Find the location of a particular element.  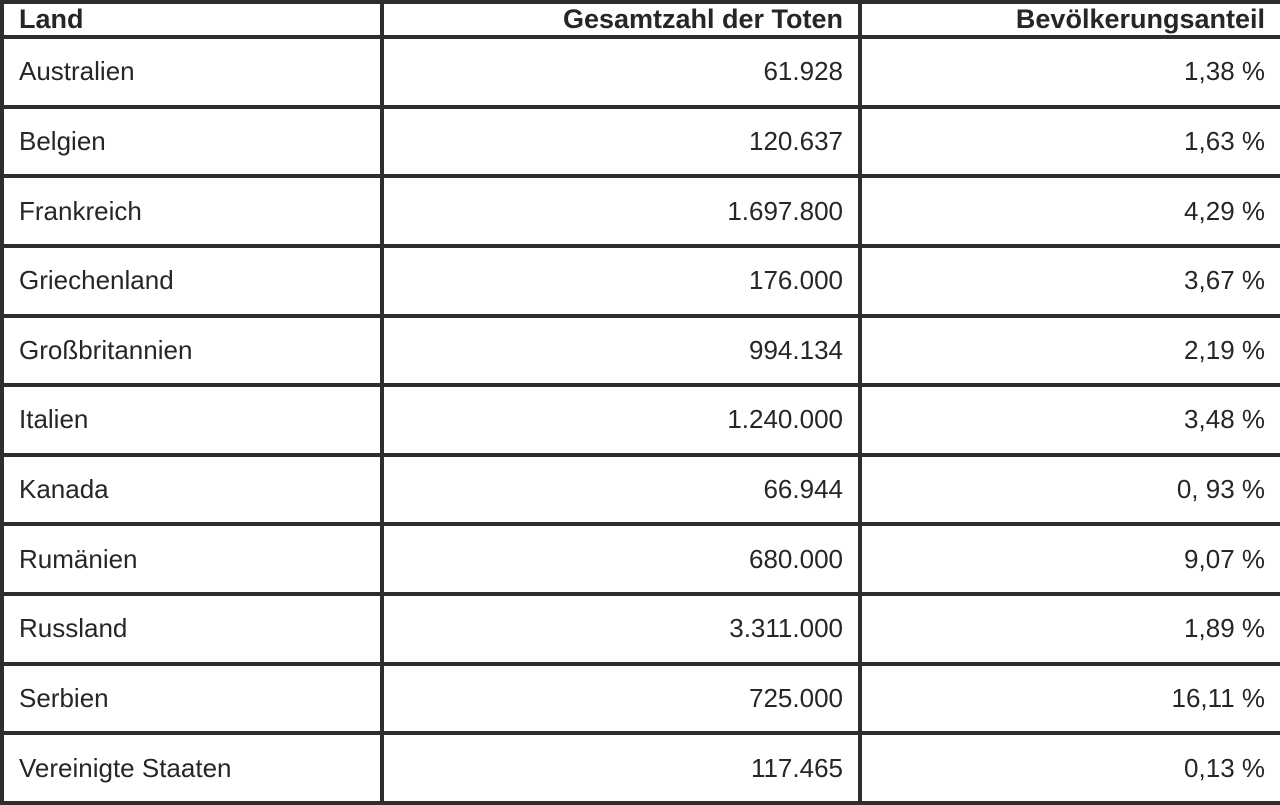

cell-country: Rumänien is located at coordinates (192, 559).